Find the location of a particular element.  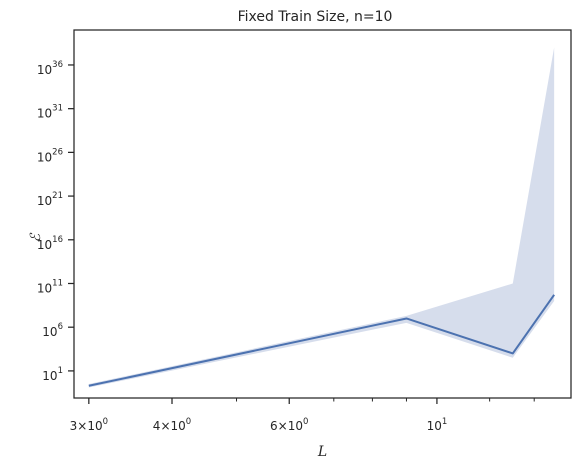

y-tick-label: 10³⁶ is located at coordinates (50, 68).